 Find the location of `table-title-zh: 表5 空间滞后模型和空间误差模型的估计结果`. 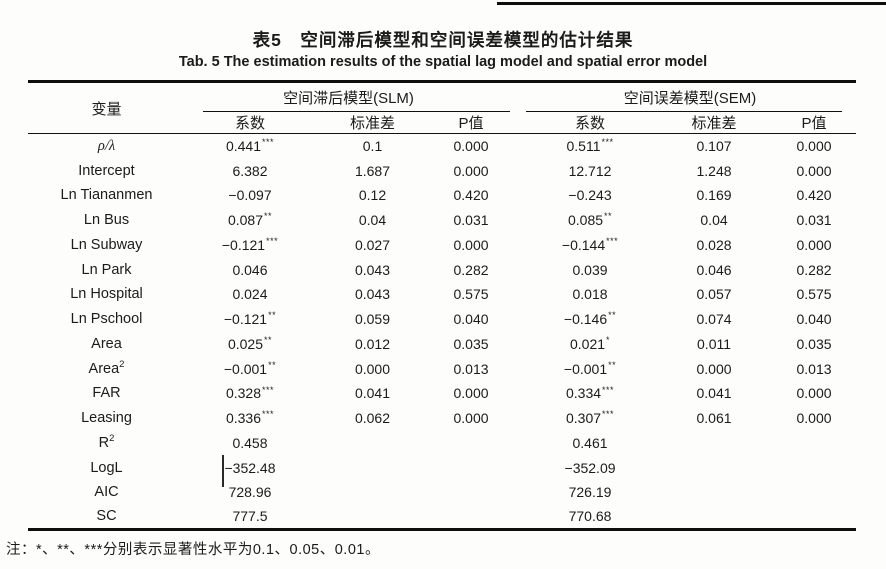

table-title-zh: 表5 空间滞后模型和空间误差模型的估计结果 is located at coordinates (443, 40).